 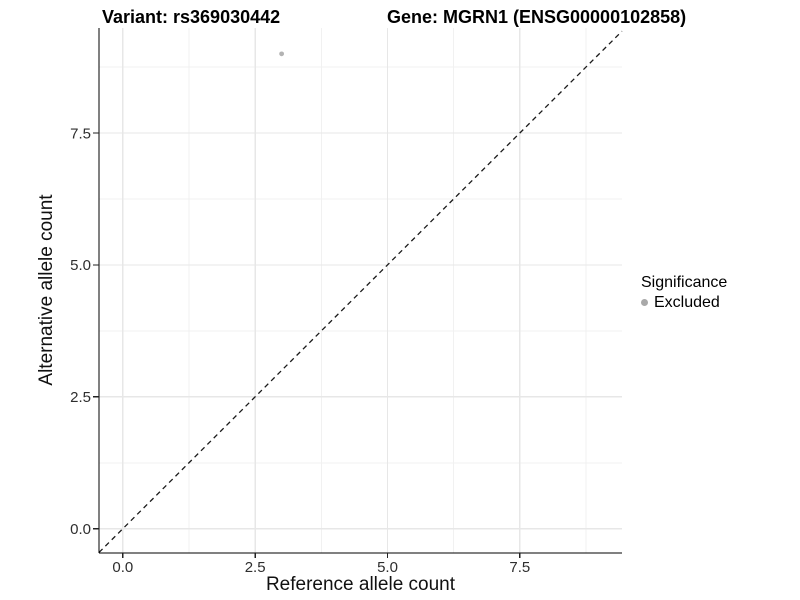 What do you see at coordinates (644, 302) in the screenshot?
I see `legend-key-dot-icon` at bounding box center [644, 302].